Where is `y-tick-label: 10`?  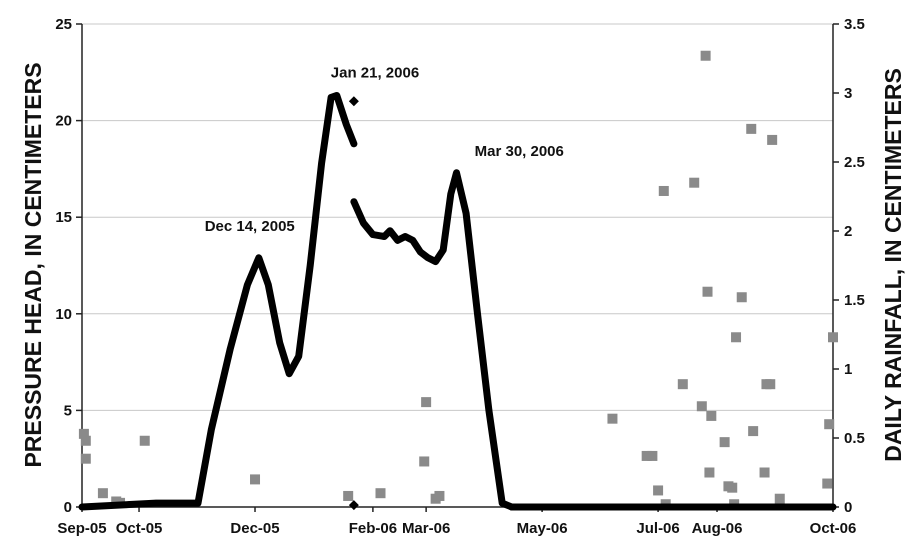
y-tick-label: 10 is located at coordinates (63, 314).